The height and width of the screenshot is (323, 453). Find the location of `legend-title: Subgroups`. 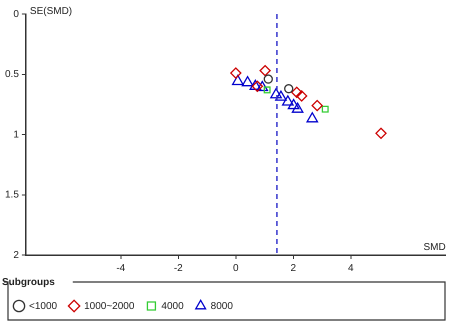

legend-title: Subgroups is located at coordinates (29, 282).